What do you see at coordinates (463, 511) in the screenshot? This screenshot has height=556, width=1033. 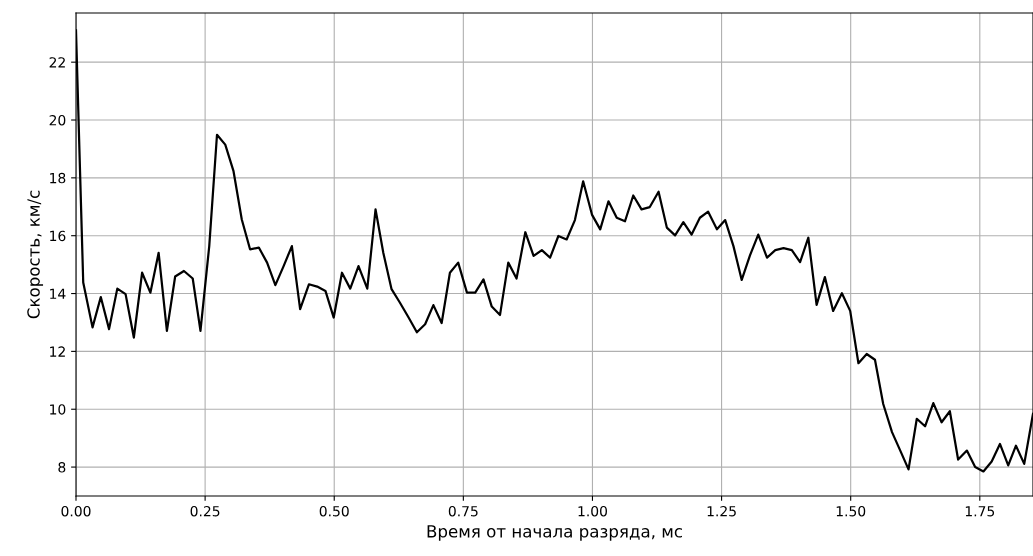 I see `x-tick-label: 0.75` at bounding box center [463, 511].